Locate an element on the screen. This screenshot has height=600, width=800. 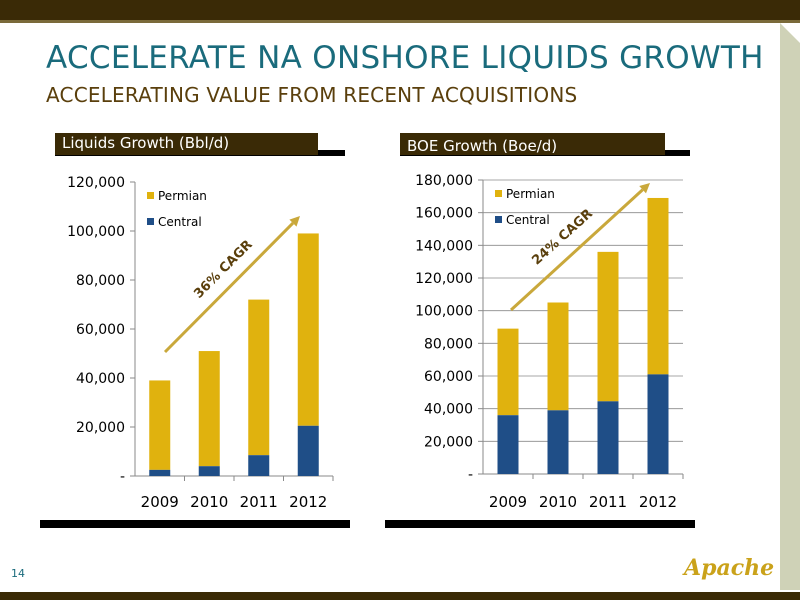
apache-logo: Apache is located at coordinates (729, 568).